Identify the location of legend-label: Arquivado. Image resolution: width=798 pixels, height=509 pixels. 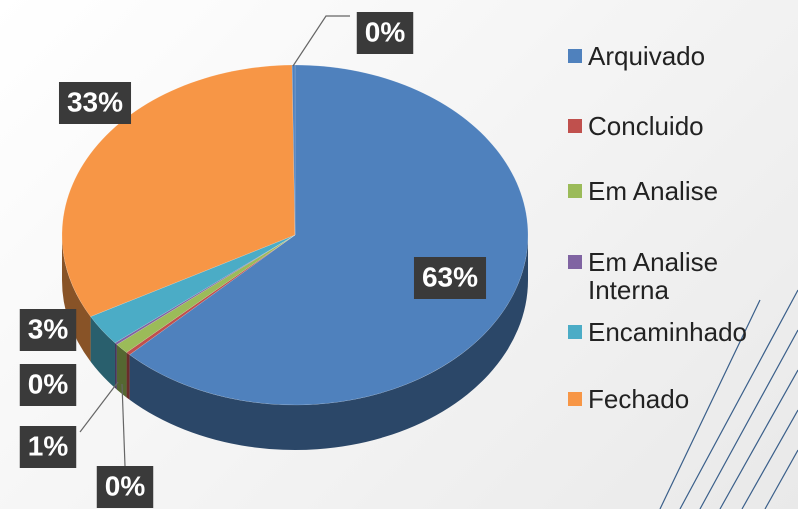
(647, 56).